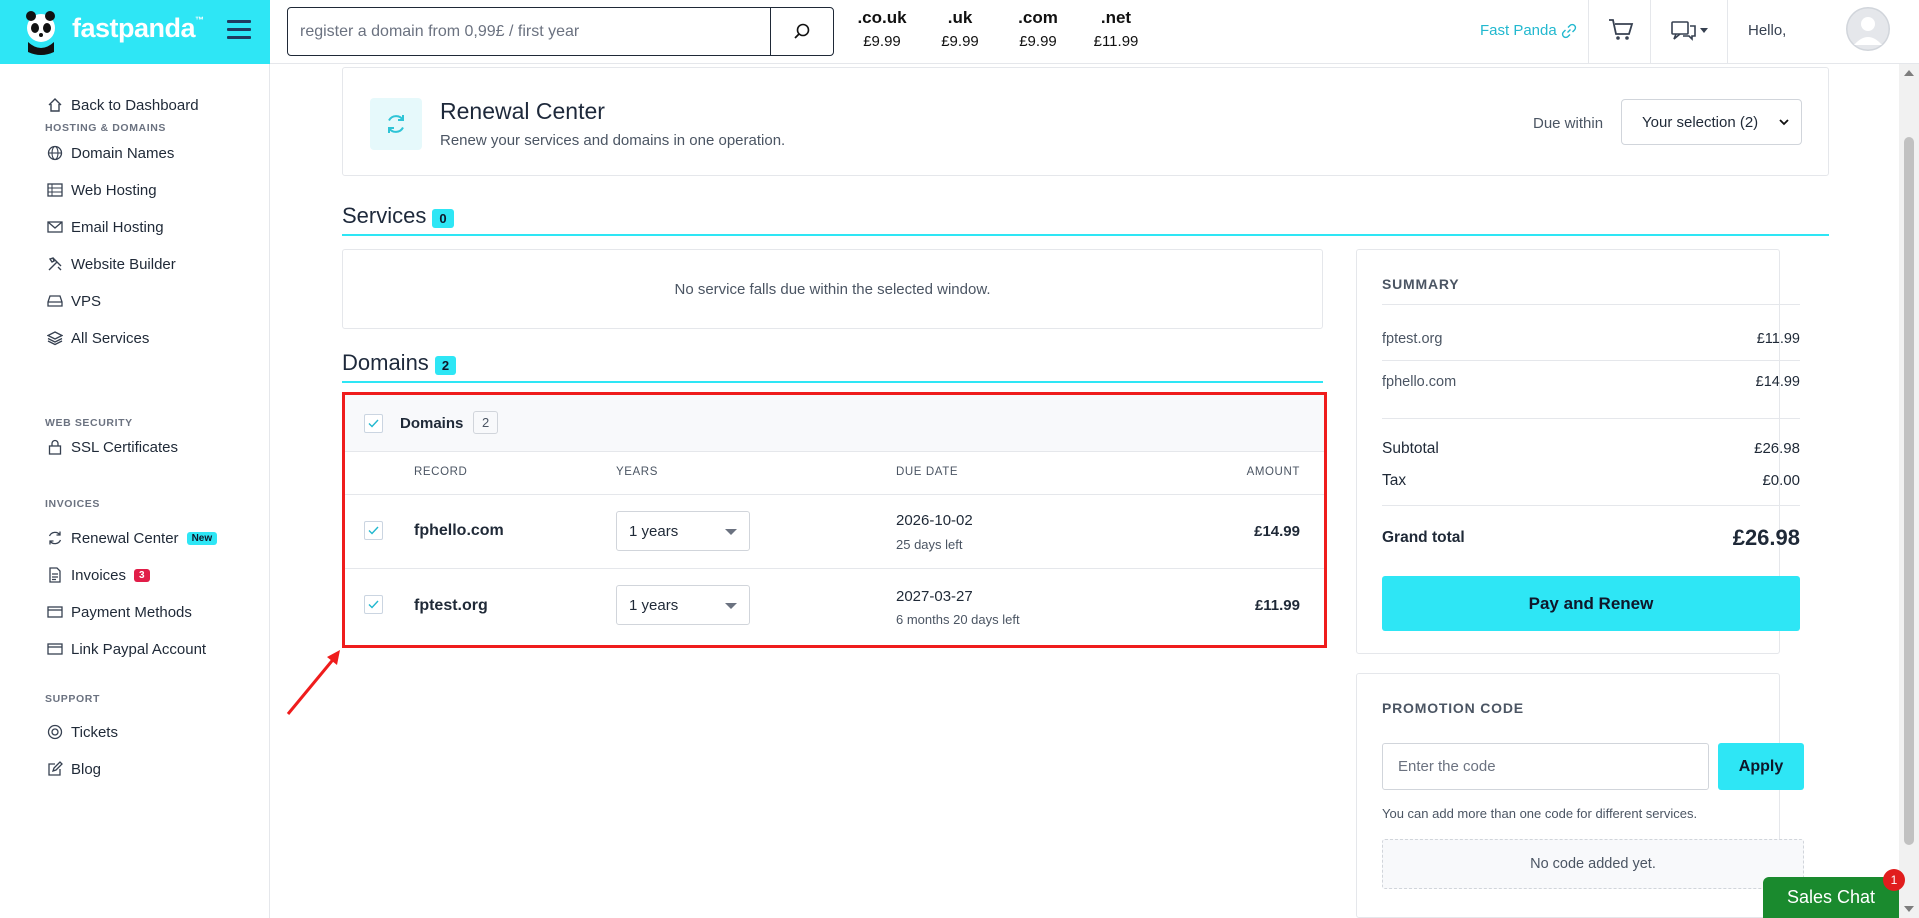 This screenshot has height=918, width=1919. I want to click on tld-extension: .co.uk, so click(882, 17).